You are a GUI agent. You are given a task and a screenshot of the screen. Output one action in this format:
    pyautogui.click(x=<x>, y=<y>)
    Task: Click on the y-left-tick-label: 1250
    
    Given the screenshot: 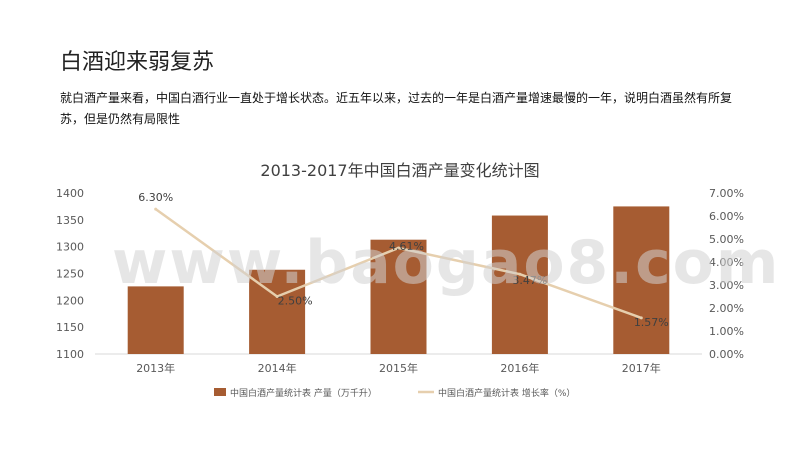 What is the action you would take?
    pyautogui.click(x=70, y=274)
    